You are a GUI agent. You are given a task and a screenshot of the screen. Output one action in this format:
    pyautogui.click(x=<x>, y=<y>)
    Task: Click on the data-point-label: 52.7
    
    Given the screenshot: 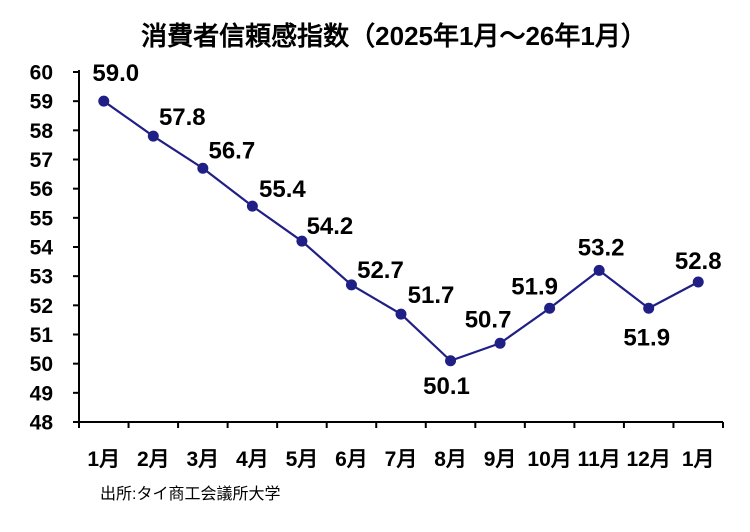 What is the action you would take?
    pyautogui.click(x=380, y=270)
    